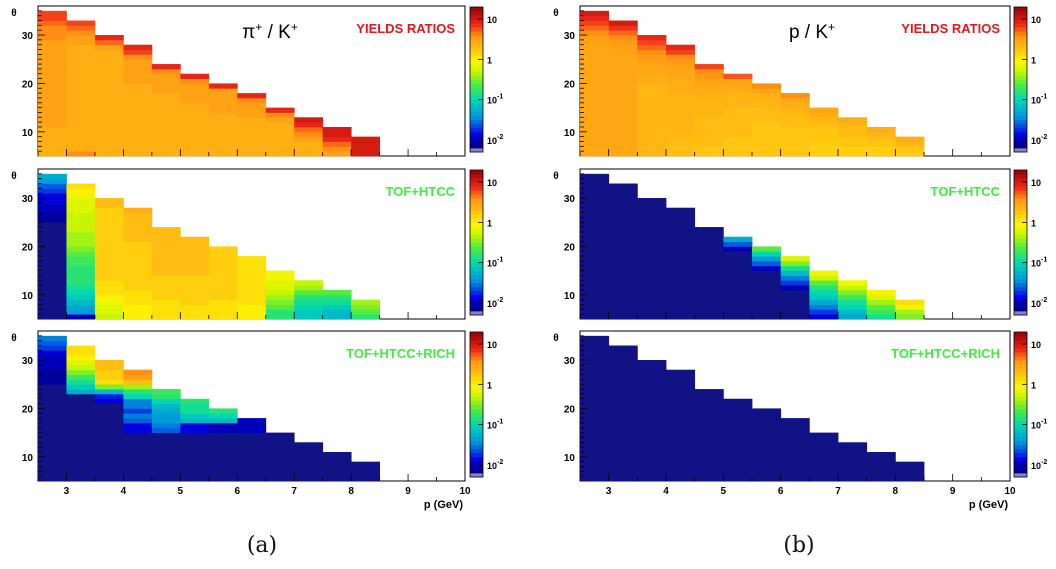 The height and width of the screenshot is (569, 1056). What do you see at coordinates (476, 138) in the screenshot?
I see `chart-a1-colorbar-bin` at bounding box center [476, 138].